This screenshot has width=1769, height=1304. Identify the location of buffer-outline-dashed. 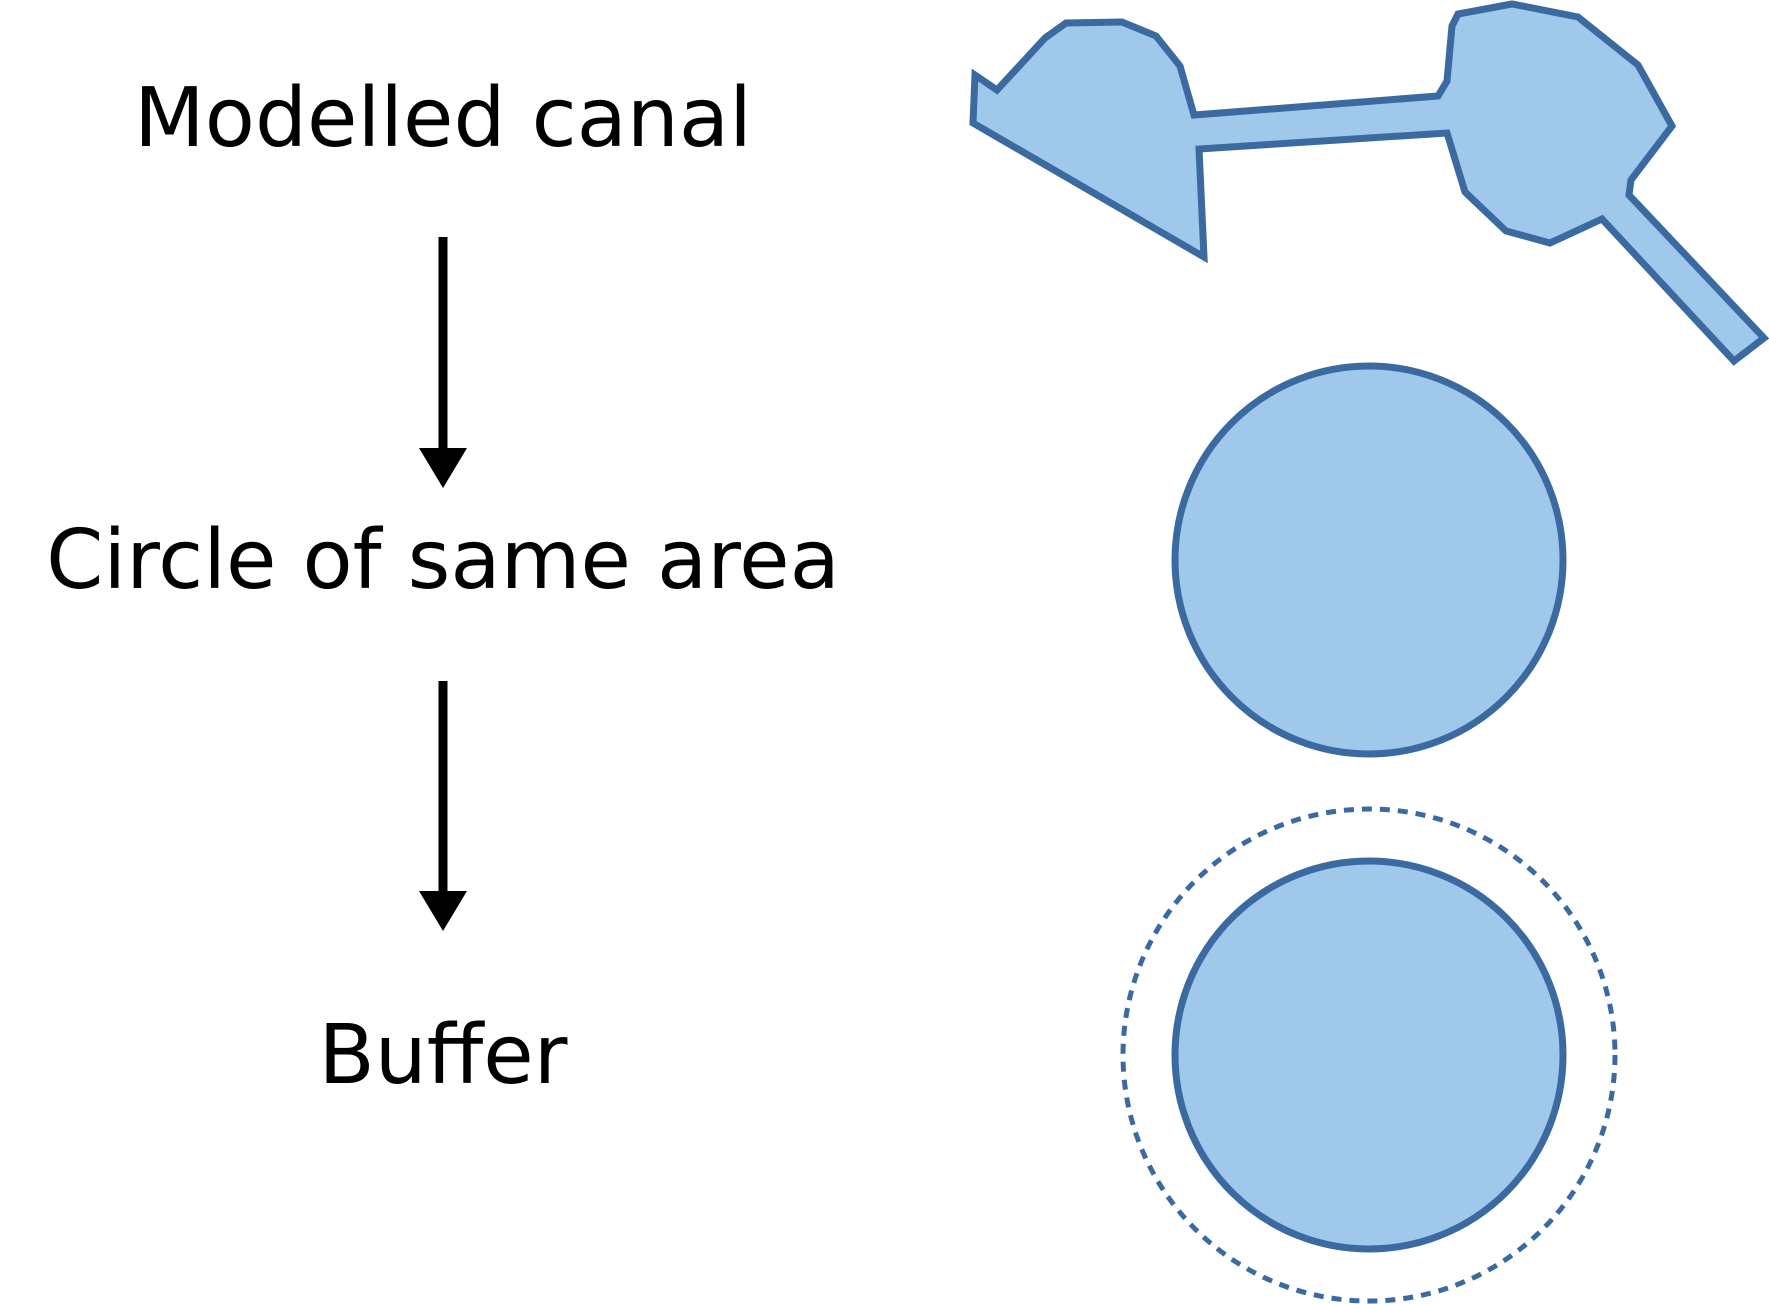
(1369, 1055).